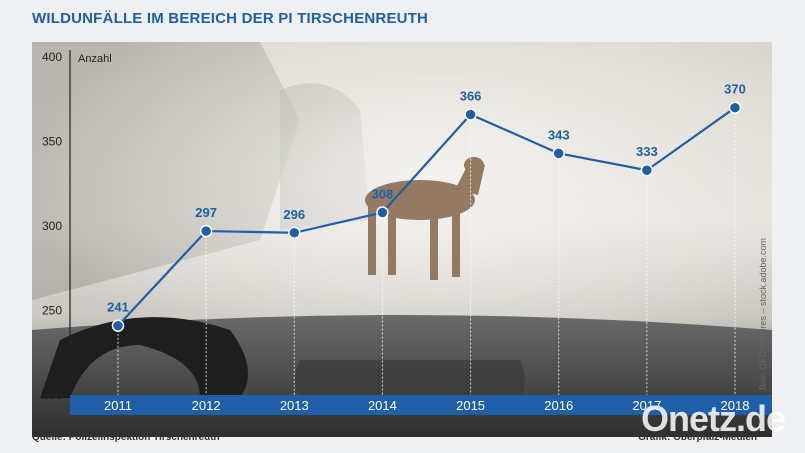 This screenshot has height=453, width=805. I want to click on data-label: 308, so click(383, 193).